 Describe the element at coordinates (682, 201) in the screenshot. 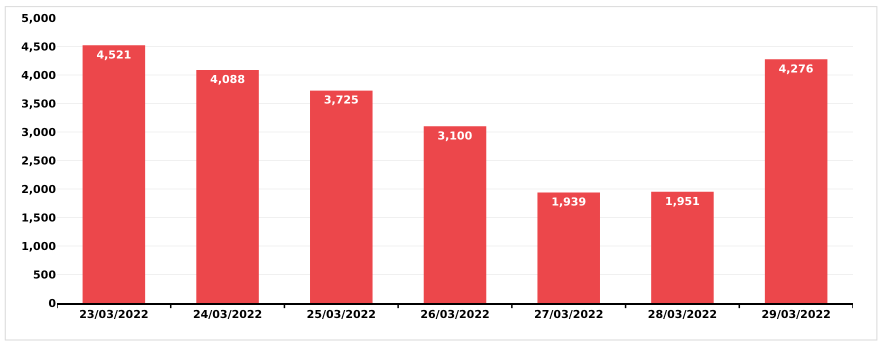

I see `data-label: 1,951` at that location.